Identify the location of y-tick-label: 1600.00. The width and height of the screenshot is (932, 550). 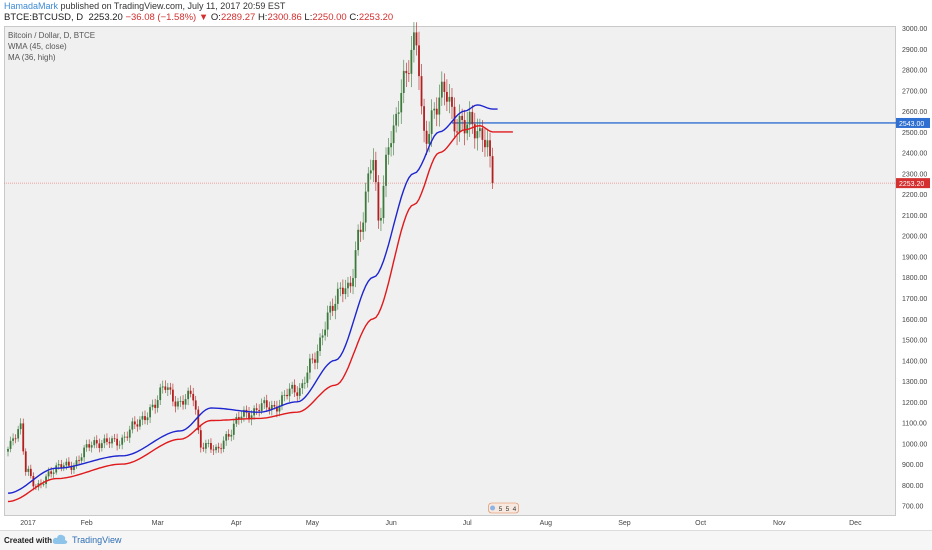
(914, 320).